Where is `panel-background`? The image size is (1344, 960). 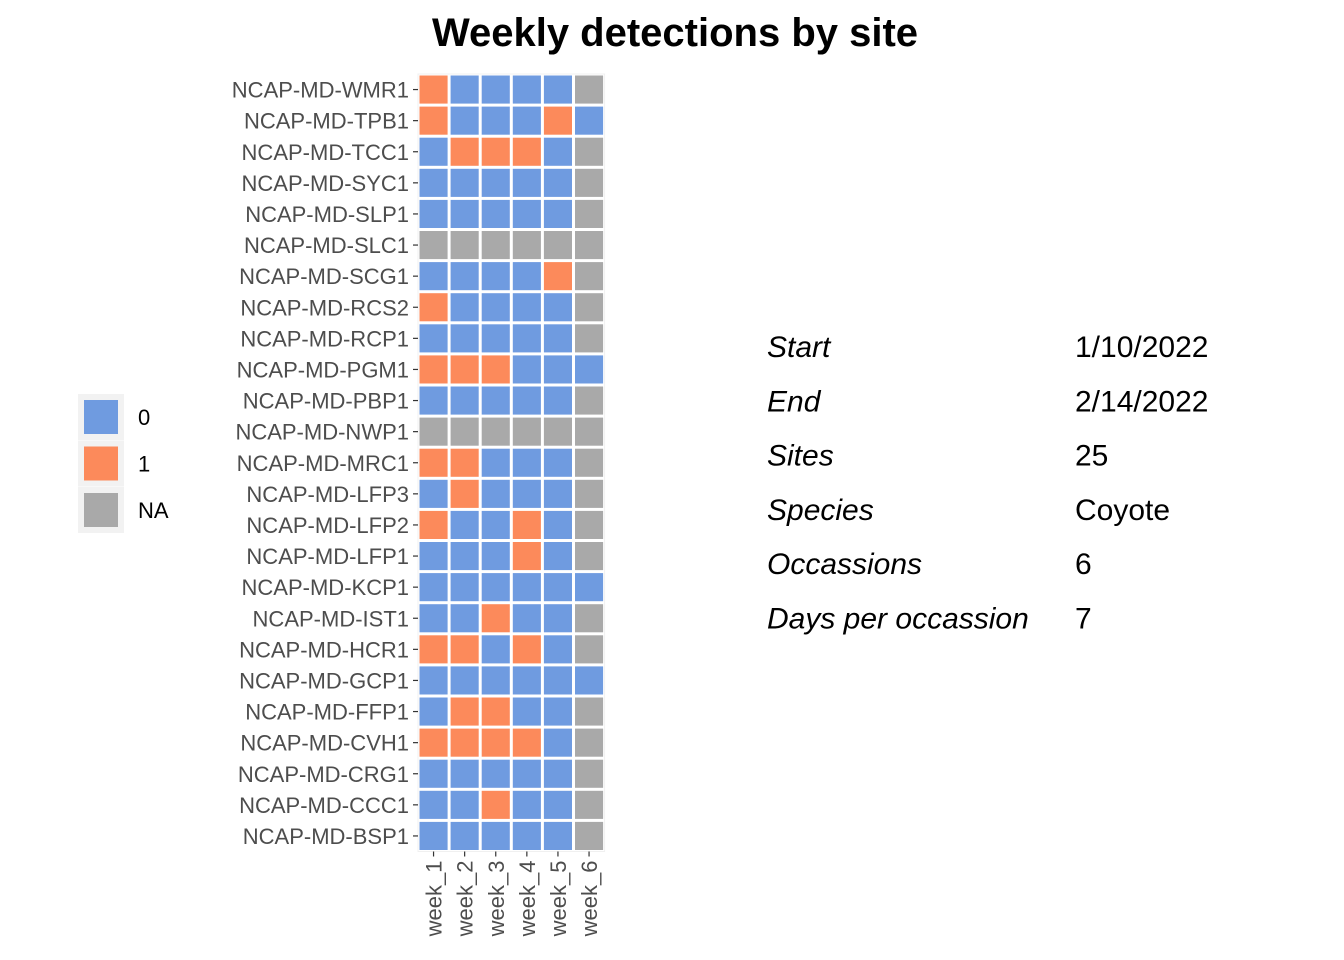
panel-background is located at coordinates (511, 462).